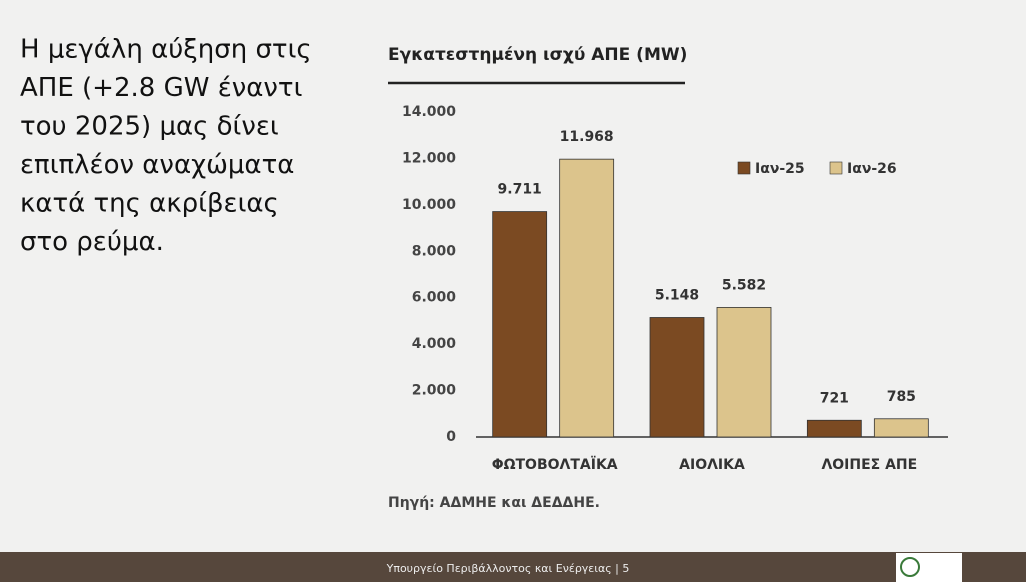 The width and height of the screenshot is (1026, 582). What do you see at coordinates (555, 464) in the screenshot?
I see `x-tick-label: ΦΩΤΟΒΟΛΤΑΪΚΑ` at bounding box center [555, 464].